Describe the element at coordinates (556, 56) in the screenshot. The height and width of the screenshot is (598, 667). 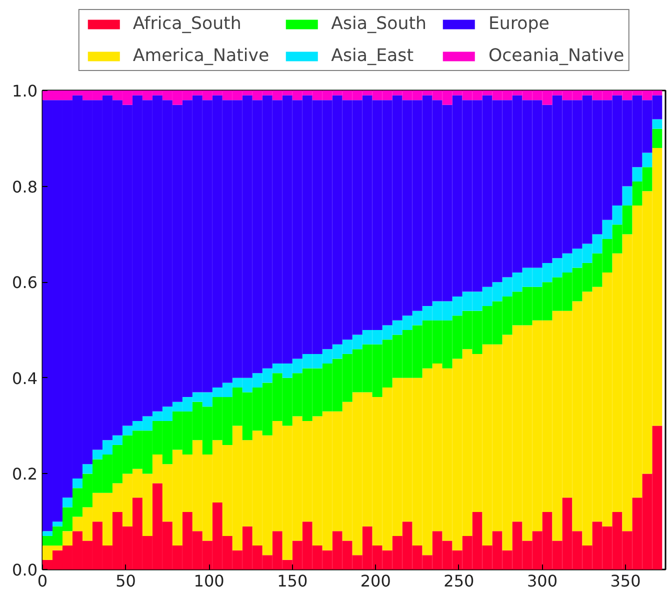
I see `legend-label: Oceania_Native` at that location.